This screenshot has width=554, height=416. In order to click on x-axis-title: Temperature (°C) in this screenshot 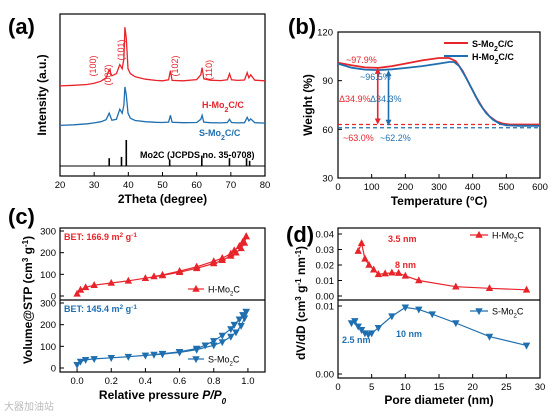, I will do `click(439, 201)`.